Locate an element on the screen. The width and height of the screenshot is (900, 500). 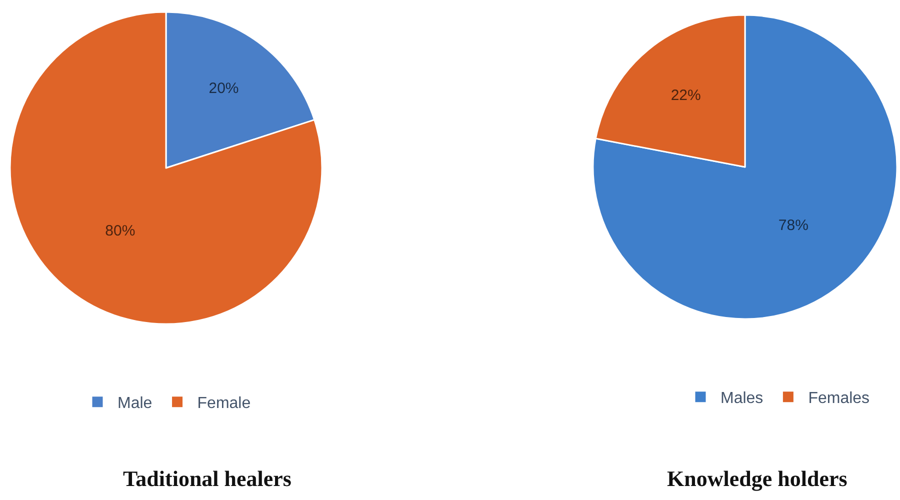
data-label: 20% is located at coordinates (223, 89).